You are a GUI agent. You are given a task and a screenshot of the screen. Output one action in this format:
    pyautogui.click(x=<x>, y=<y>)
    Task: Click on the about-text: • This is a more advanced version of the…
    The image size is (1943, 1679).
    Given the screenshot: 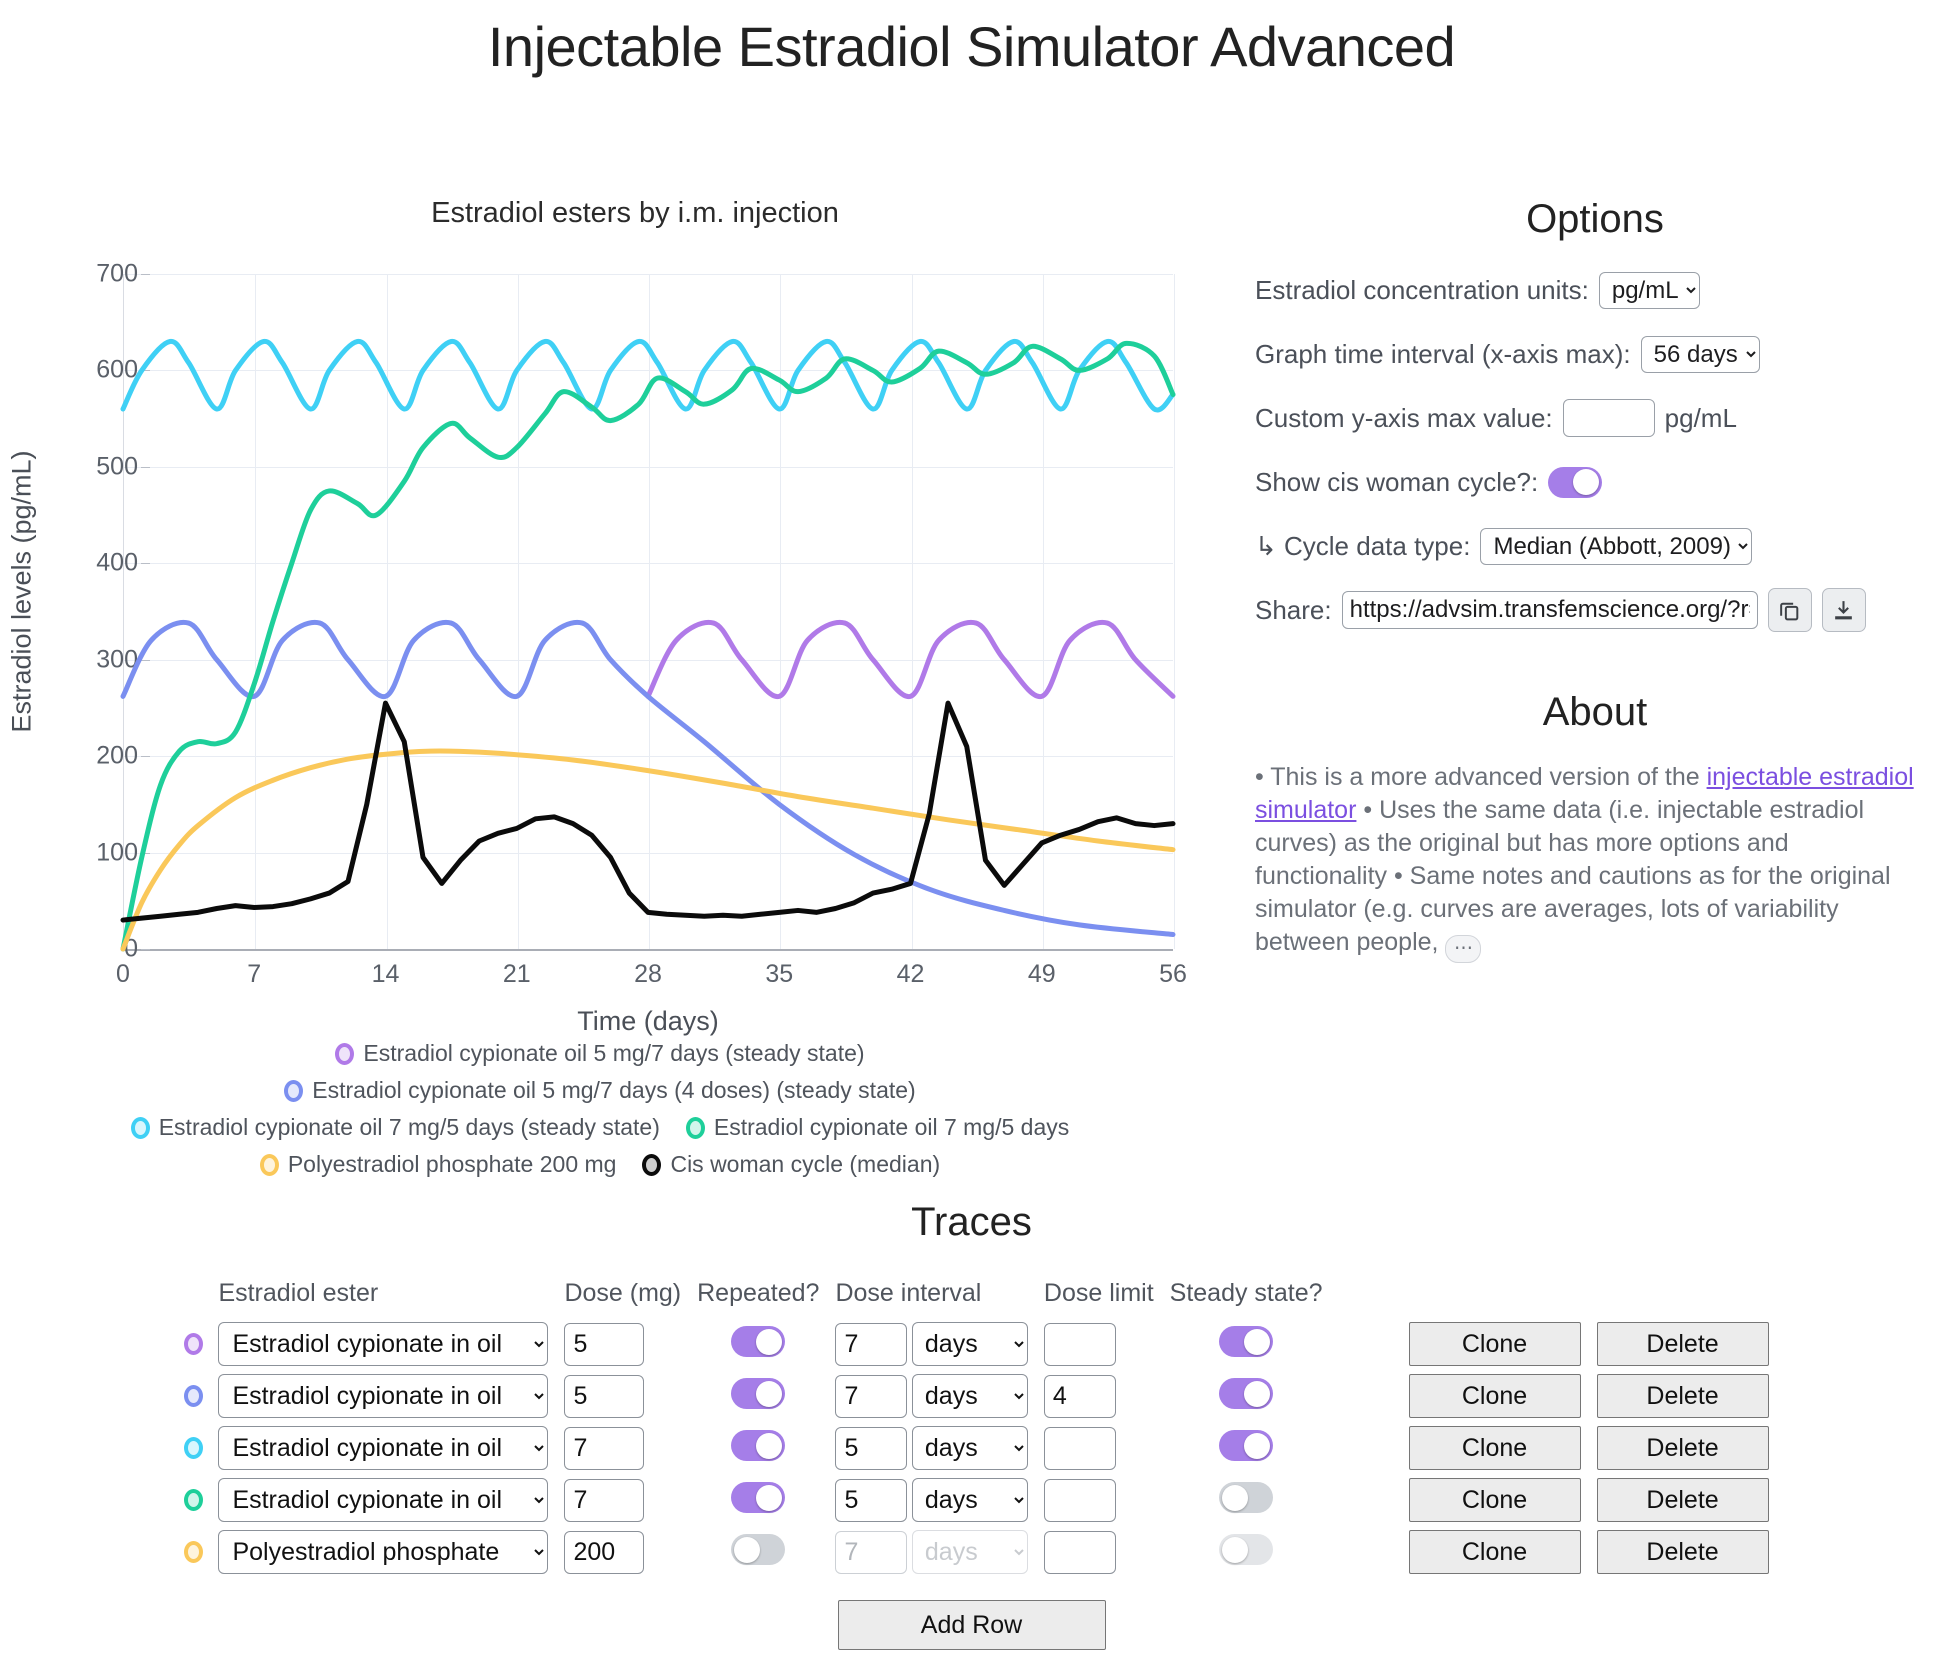 What is the action you would take?
    pyautogui.click(x=1585, y=862)
    